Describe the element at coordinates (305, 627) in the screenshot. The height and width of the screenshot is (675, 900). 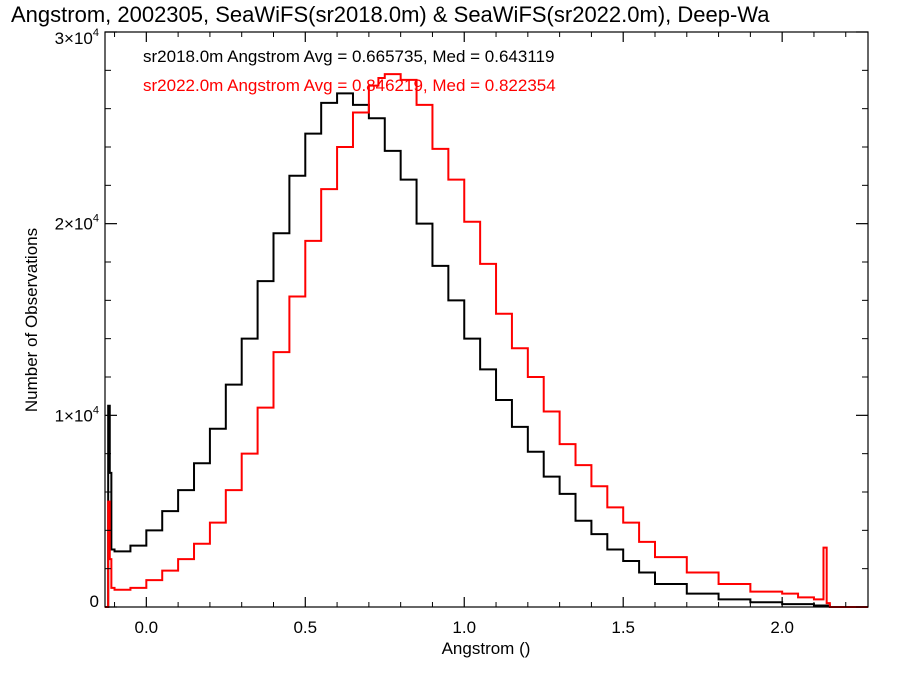
I see `x-tick-label: 0.5` at that location.